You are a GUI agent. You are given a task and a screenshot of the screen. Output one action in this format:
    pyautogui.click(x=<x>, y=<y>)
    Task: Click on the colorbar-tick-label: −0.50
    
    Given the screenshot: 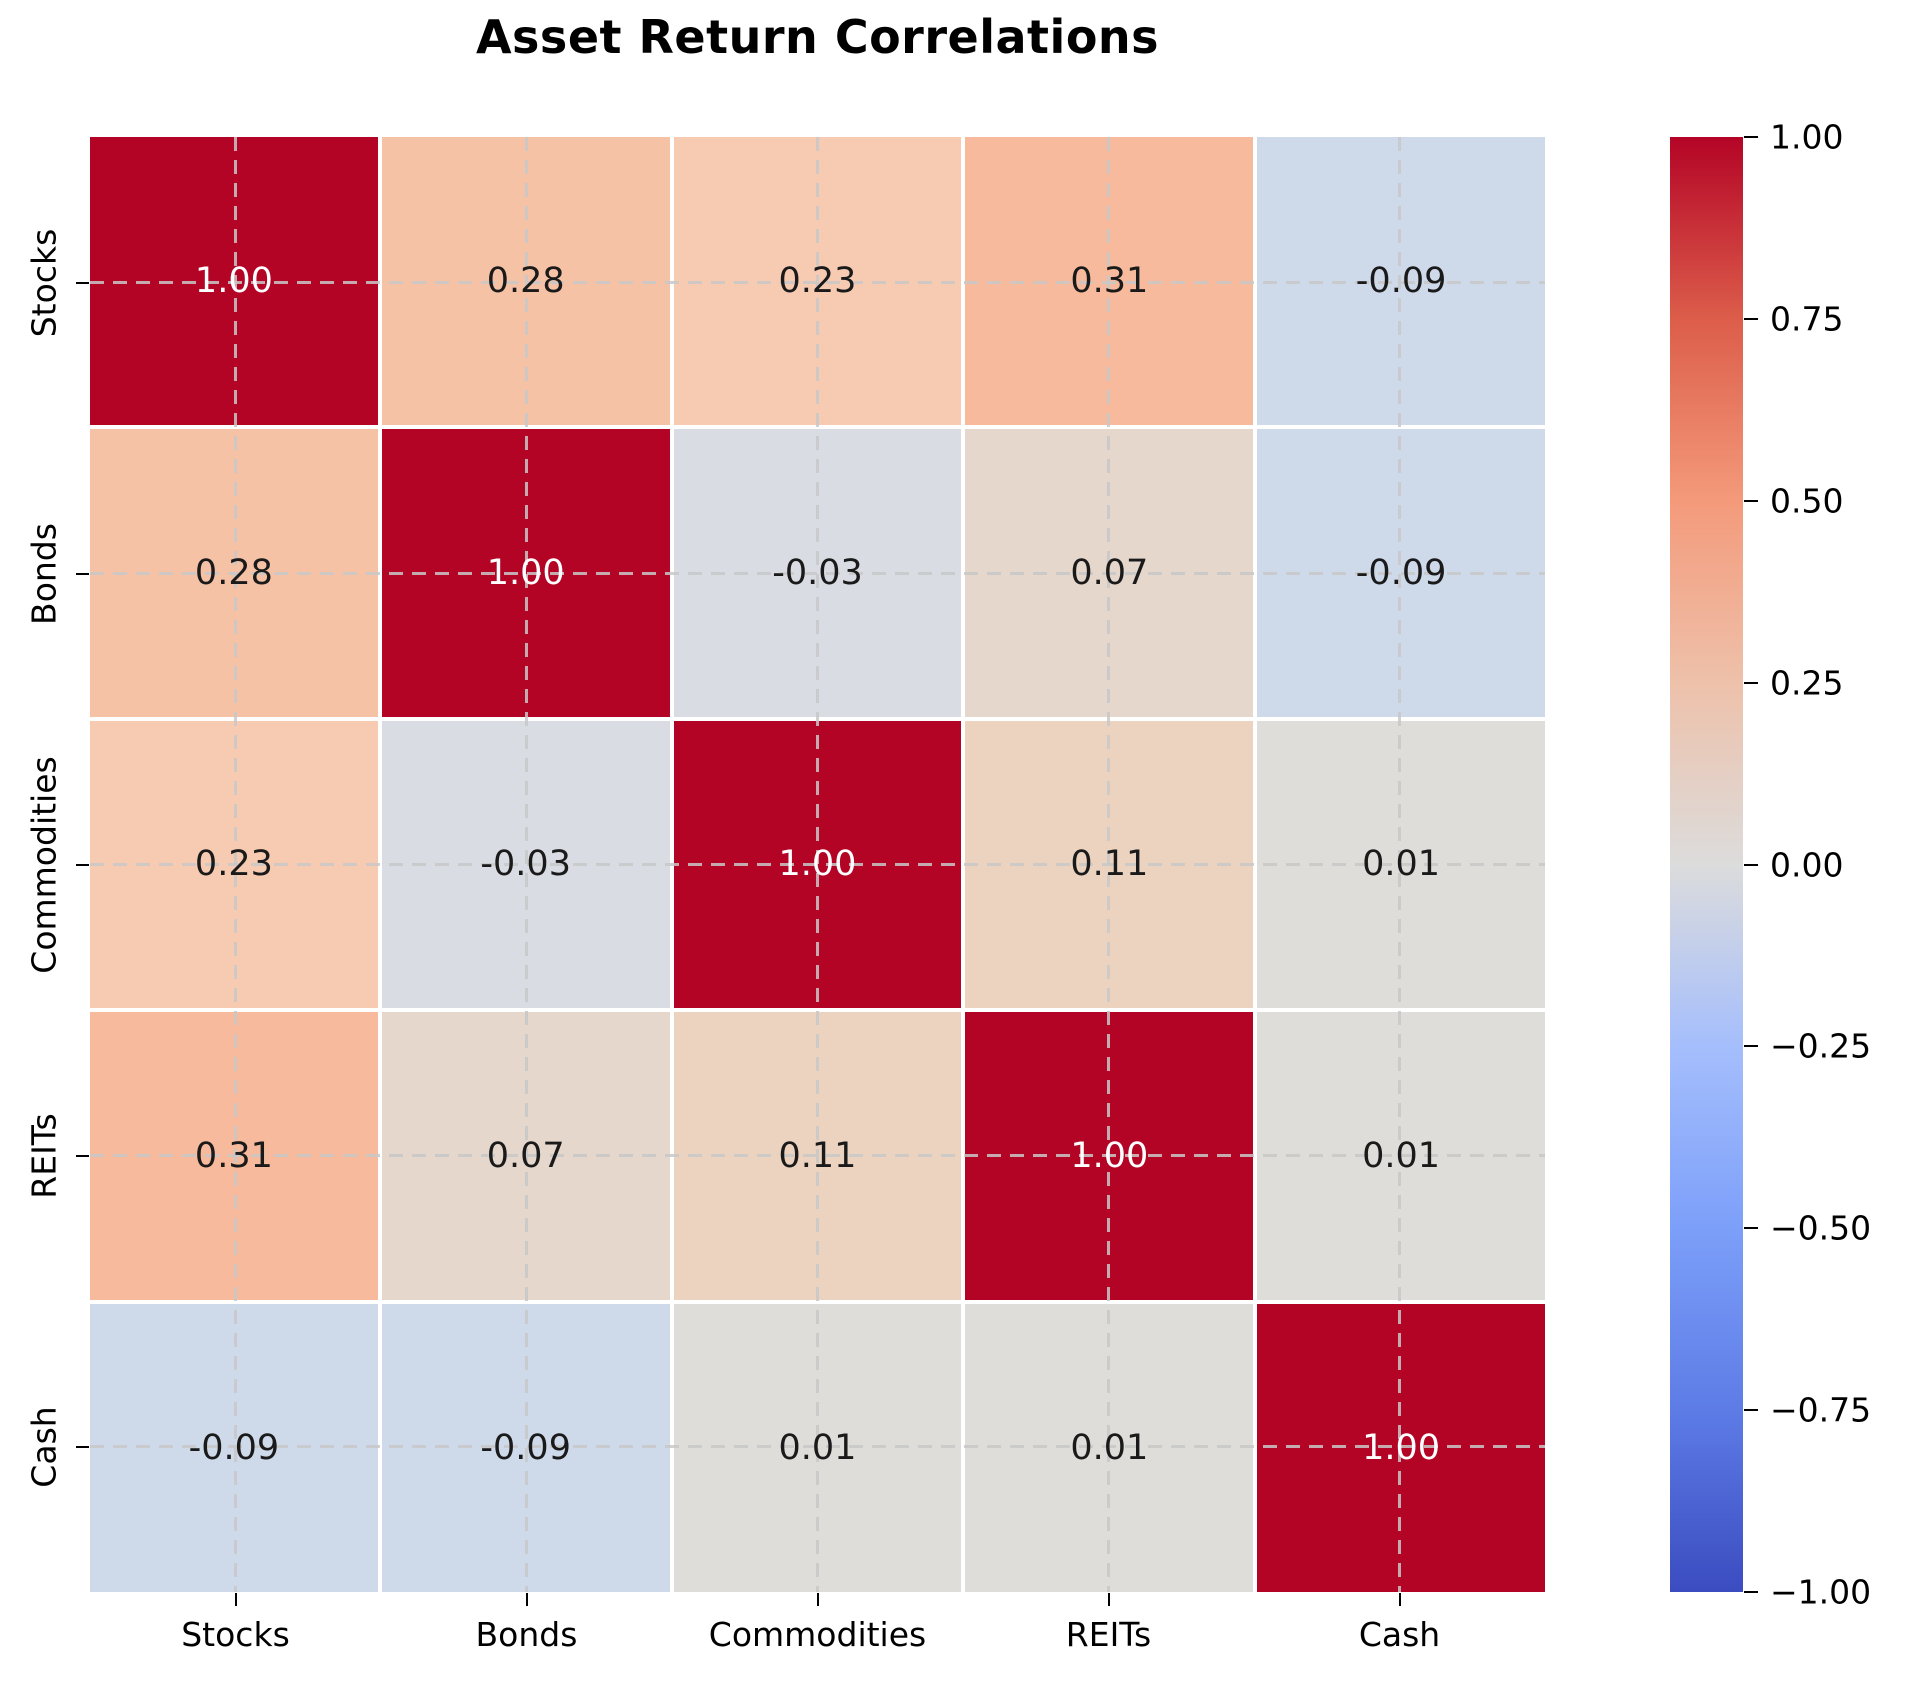 What is the action you would take?
    pyautogui.click(x=1821, y=1228)
    